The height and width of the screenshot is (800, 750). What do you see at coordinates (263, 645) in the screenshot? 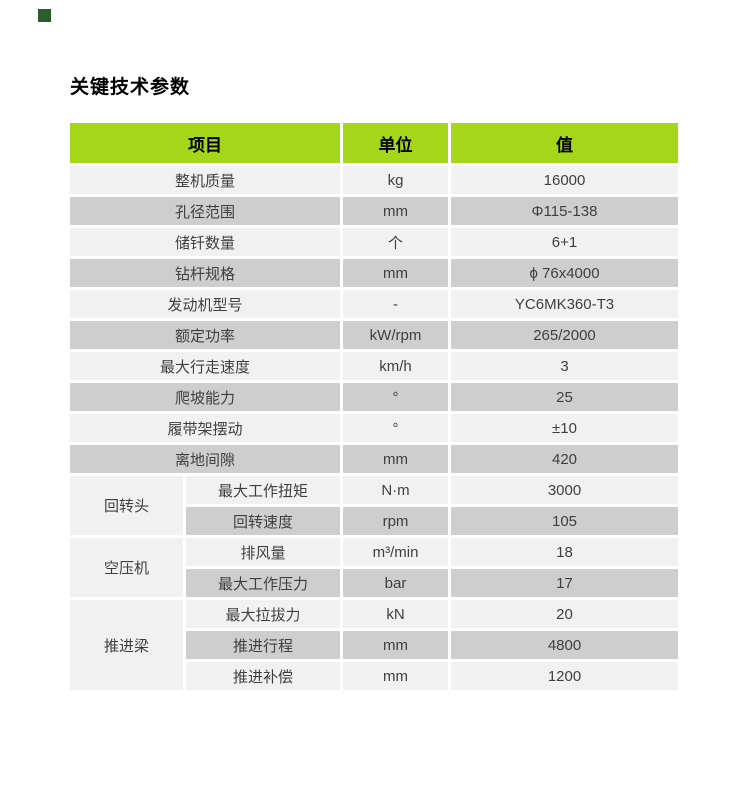
I see `item-cell: 推进行程` at bounding box center [263, 645].